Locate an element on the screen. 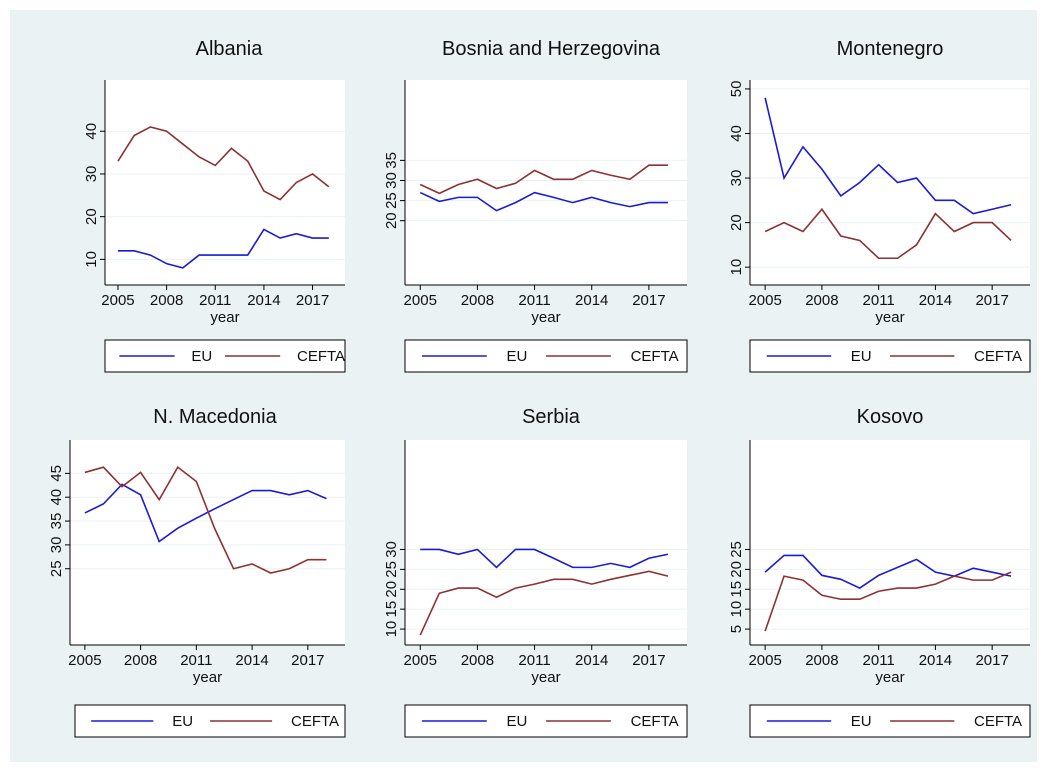 Image resolution: width=1047 pixels, height=772 pixels. panel-title: Kosovo is located at coordinates (890, 417).